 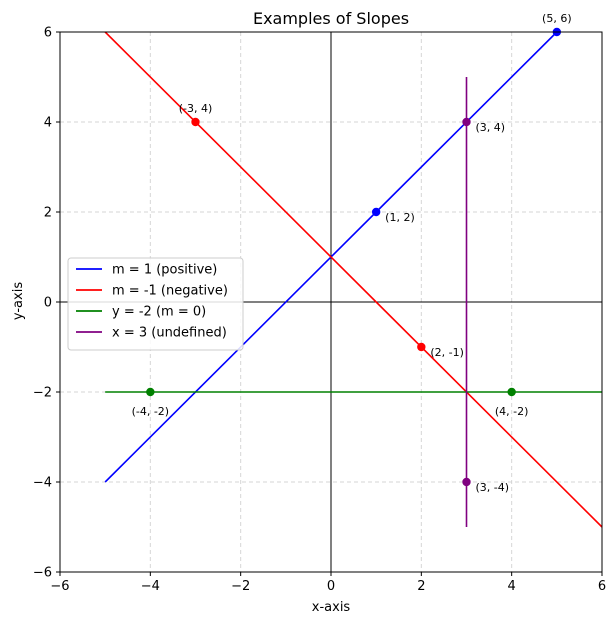 What do you see at coordinates (353, 402) in the screenshot?
I see `series-2: (-4, -2) (4, -2)` at bounding box center [353, 402].